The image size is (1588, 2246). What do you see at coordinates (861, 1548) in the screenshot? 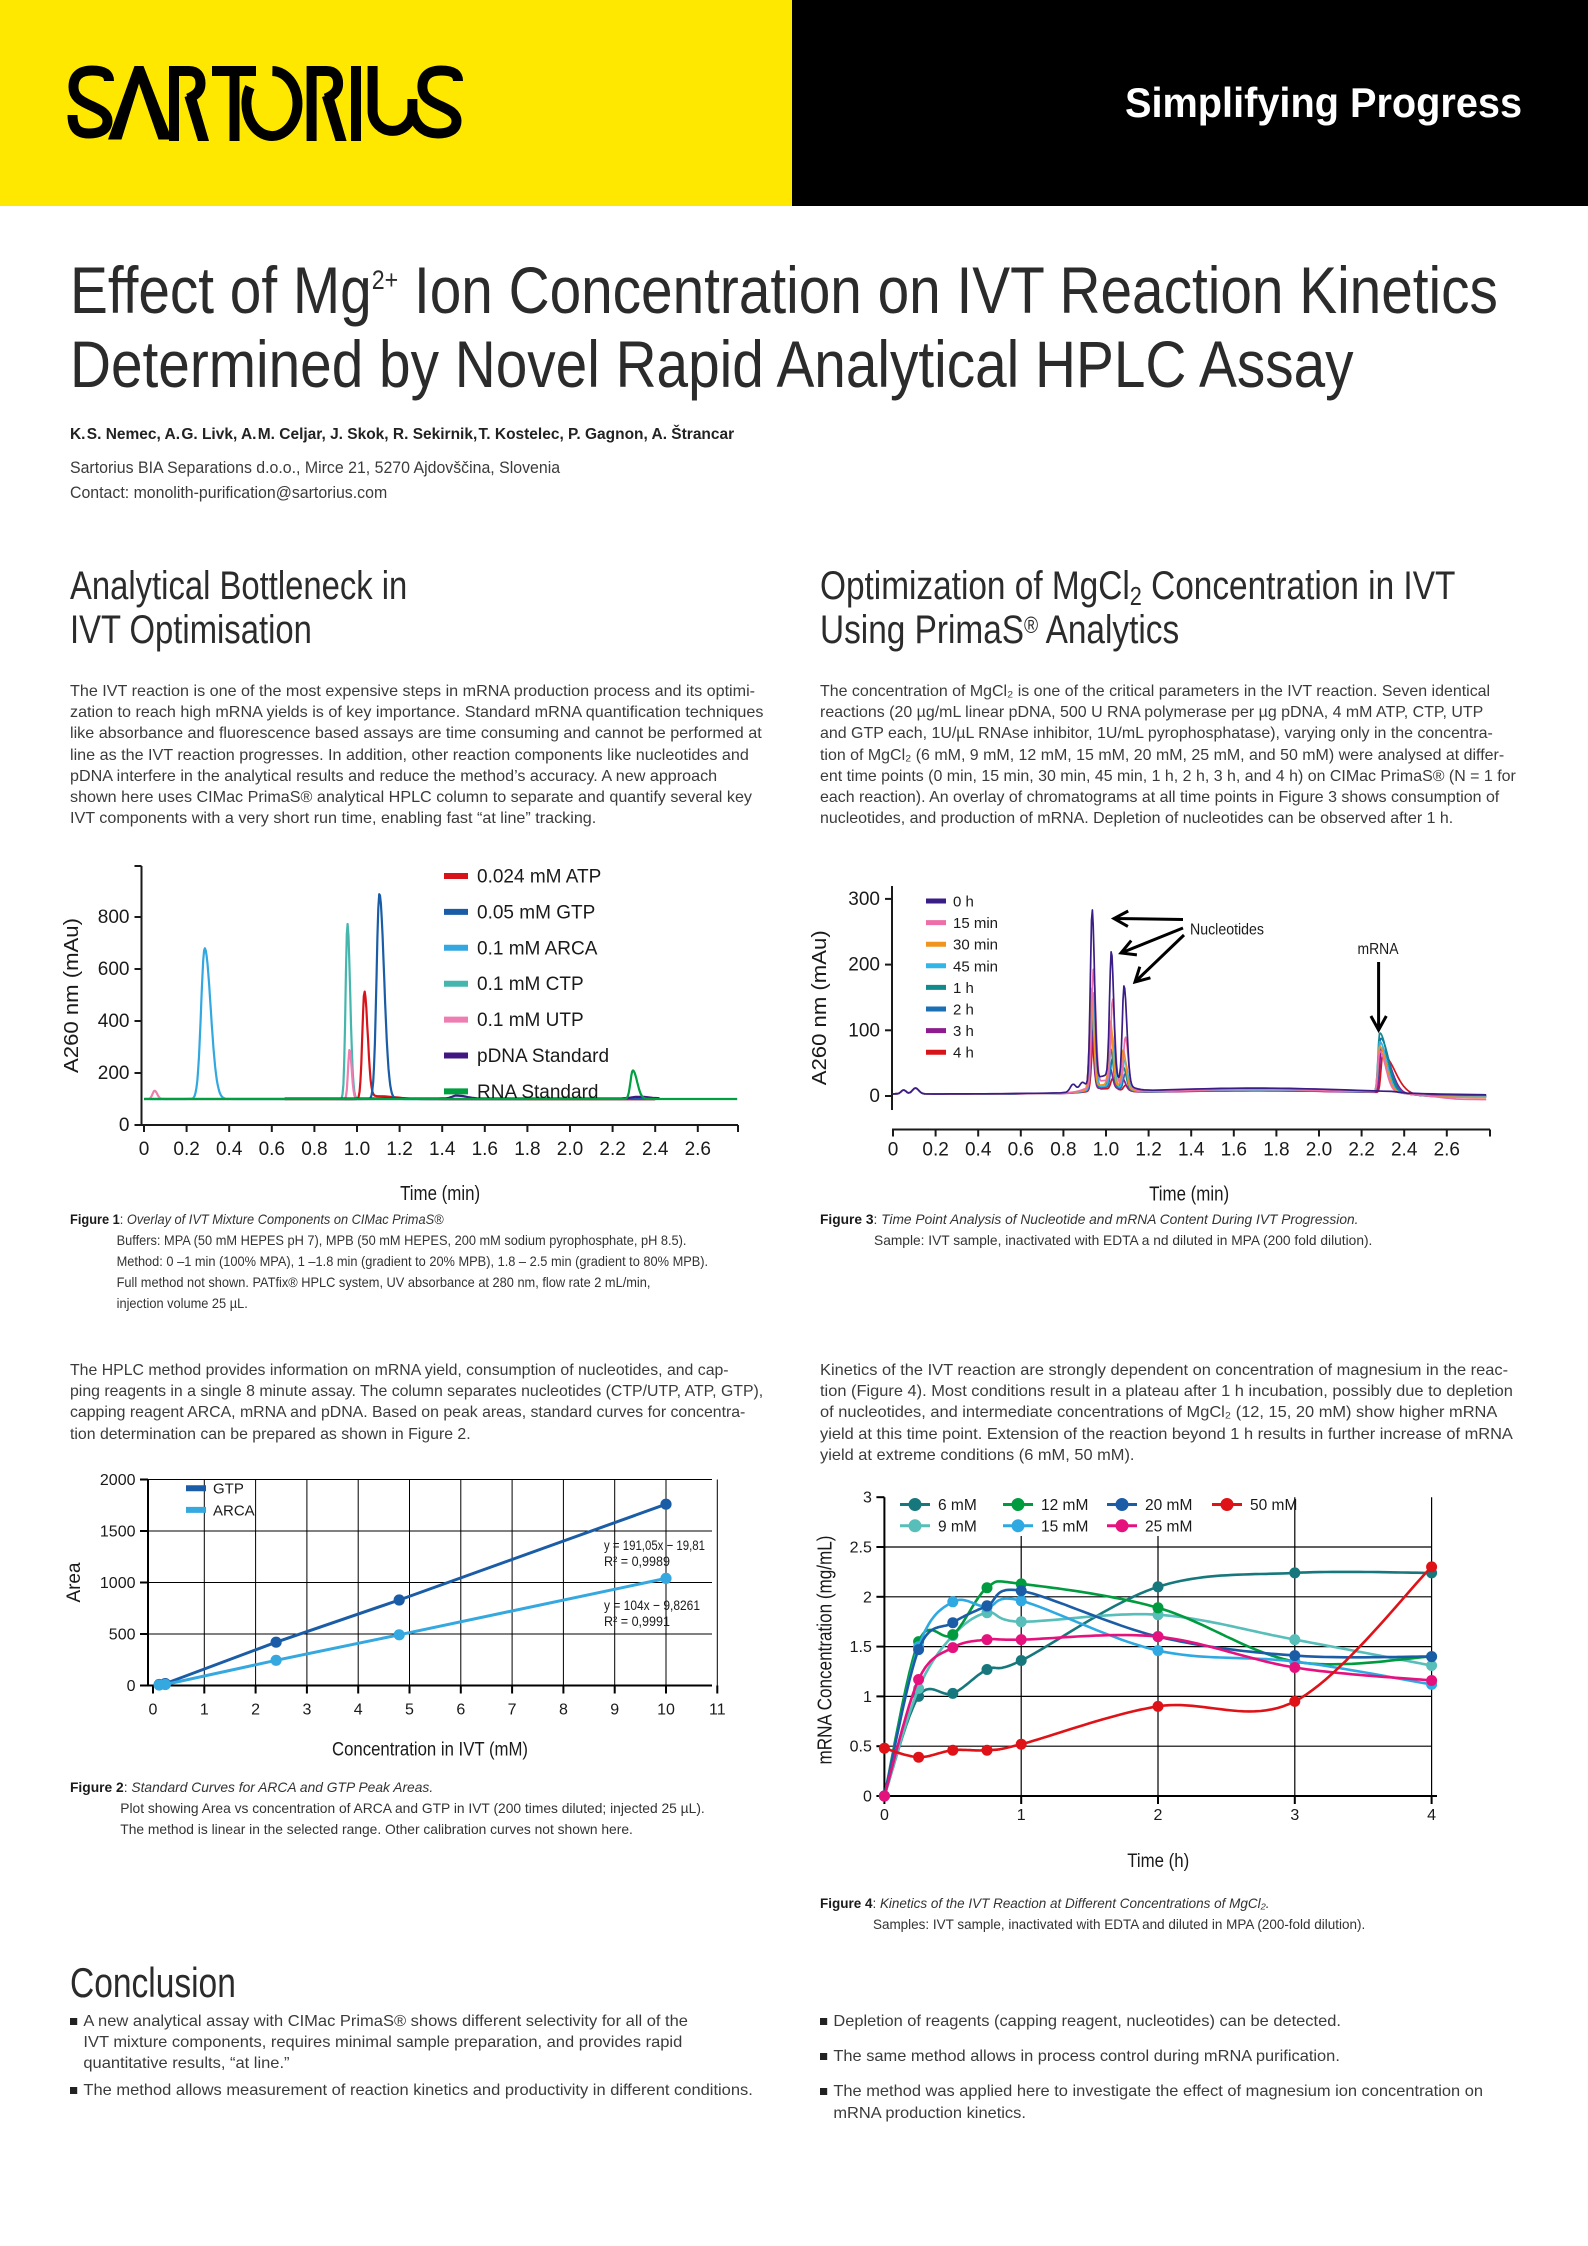
I see `svg-text: 2.5` at bounding box center [861, 1548].